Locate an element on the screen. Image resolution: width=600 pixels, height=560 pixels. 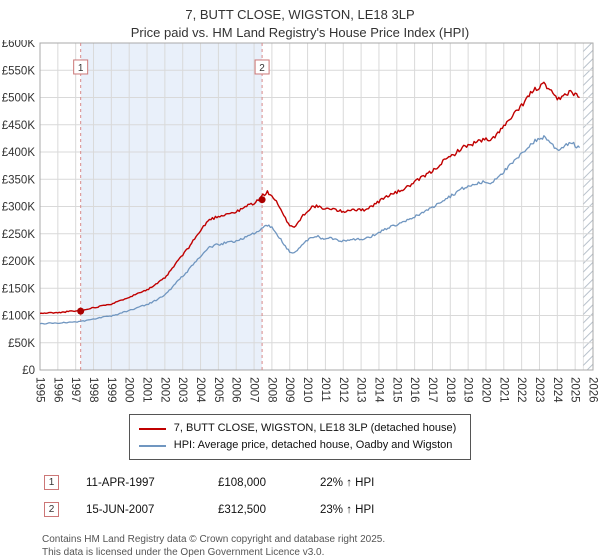
svg-text: 2021 is located at coordinates (503, 390).